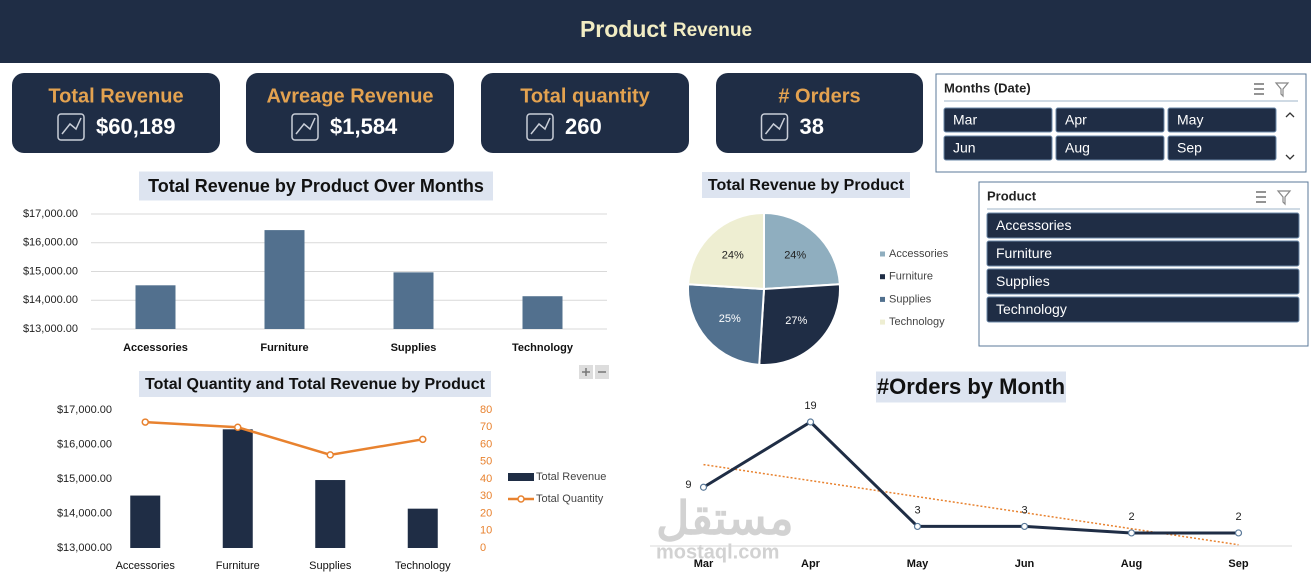 The image size is (1311, 579). I want to click on chart-title: #Orders by Month, so click(971, 386).